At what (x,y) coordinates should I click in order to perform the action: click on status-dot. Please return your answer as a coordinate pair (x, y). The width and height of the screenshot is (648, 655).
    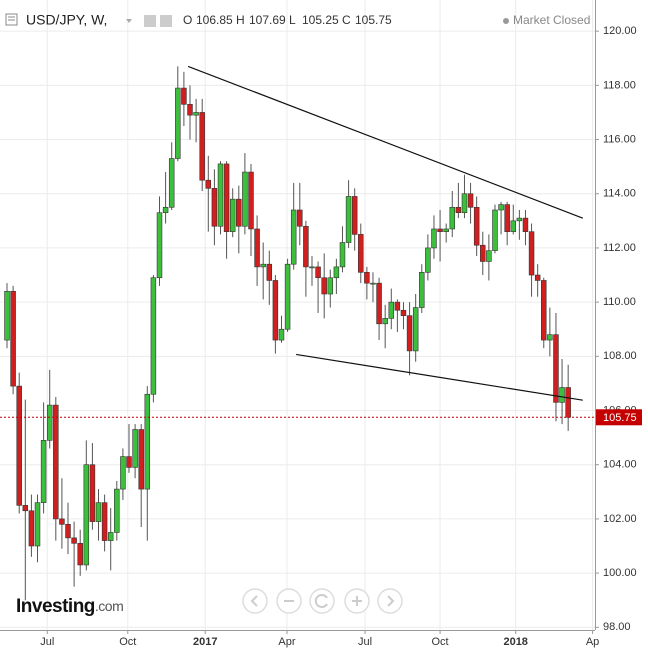
    Looking at the image, I should click on (506, 21).